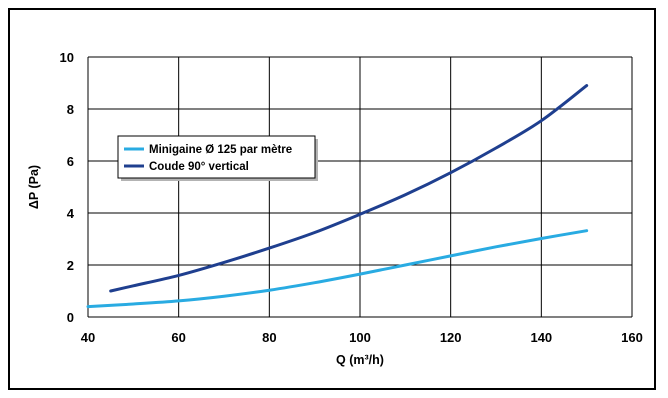 Image resolution: width=668 pixels, height=398 pixels. Describe the element at coordinates (34, 187) in the screenshot. I see `y-axis-label: ΔP (Pa)` at that location.